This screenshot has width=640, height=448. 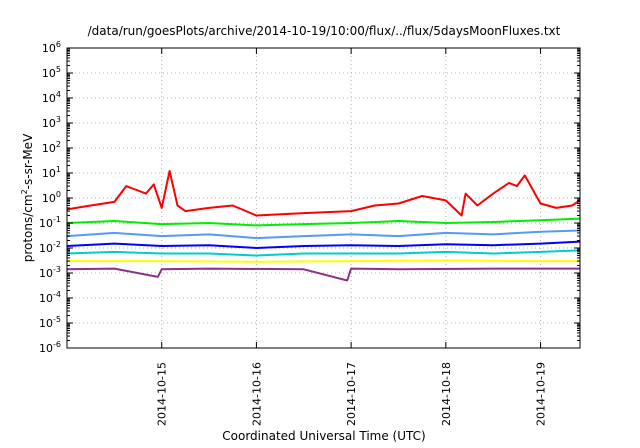 What do you see at coordinates (51, 197) in the screenshot?
I see `y-tick-label: 10⁰` at bounding box center [51, 197].